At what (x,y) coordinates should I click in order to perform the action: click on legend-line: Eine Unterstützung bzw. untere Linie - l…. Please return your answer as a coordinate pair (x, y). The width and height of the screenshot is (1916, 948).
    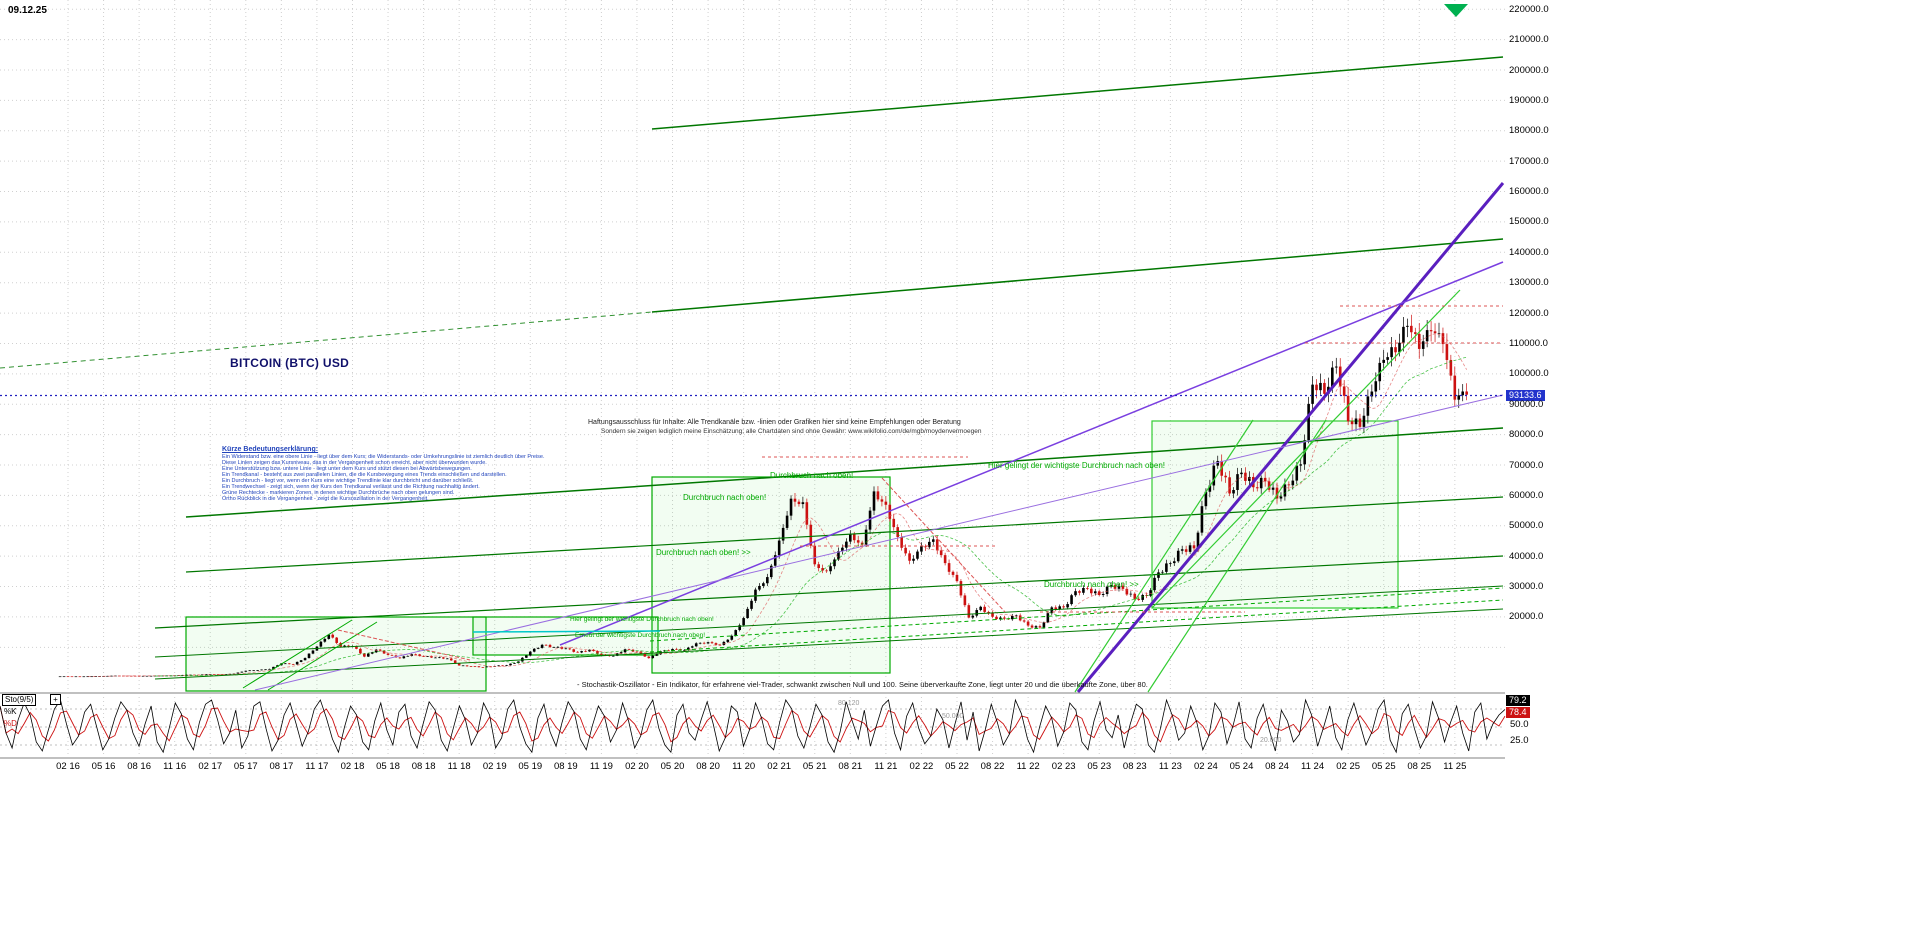
    Looking at the image, I should click on (347, 469).